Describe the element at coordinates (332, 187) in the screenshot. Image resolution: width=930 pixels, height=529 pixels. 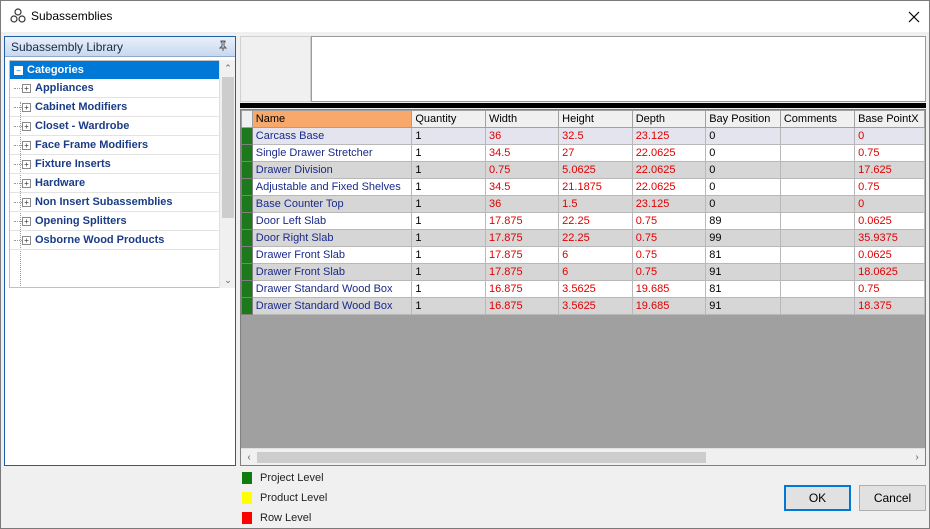
I see `cell-name: Adjustable and Fixed Shelves` at that location.